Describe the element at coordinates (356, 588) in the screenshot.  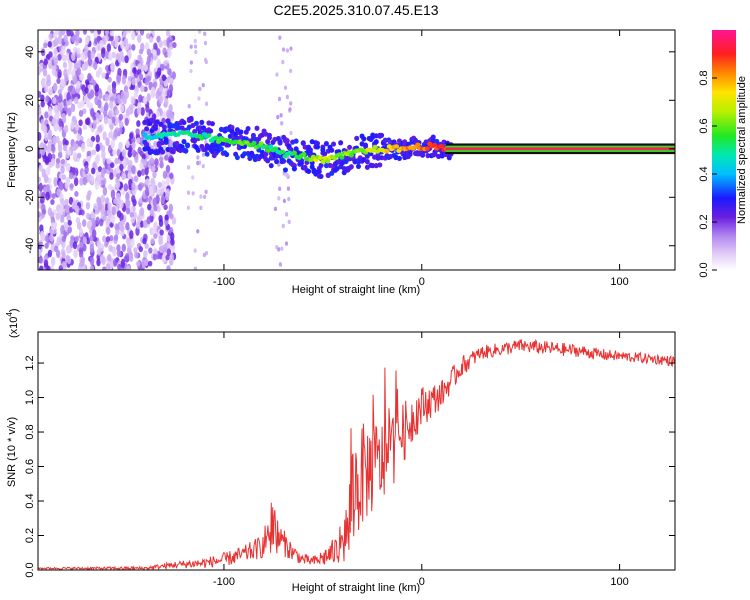
I see `snr-x-axis-label: Height of straight line (km)` at that location.